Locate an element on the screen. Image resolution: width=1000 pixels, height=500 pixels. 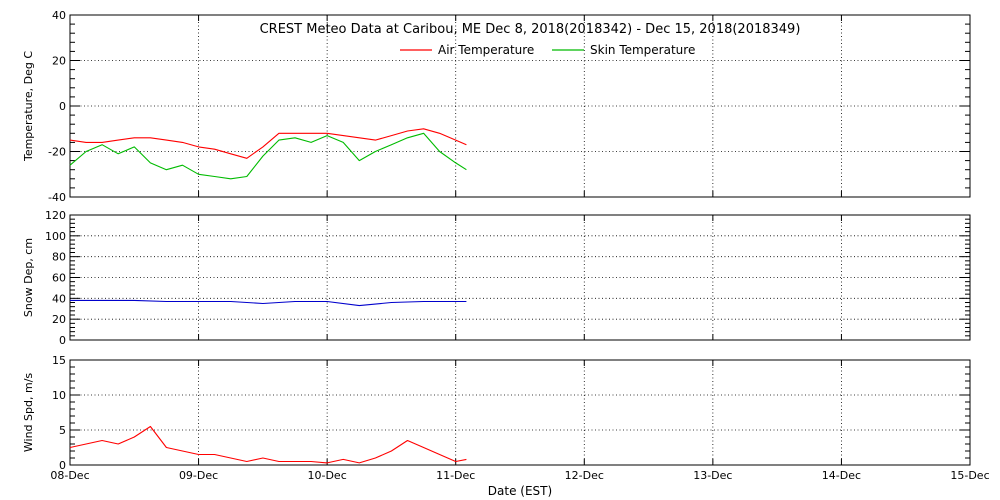
wind-speed-y-tick-label: 10 is located at coordinates (59, 395).